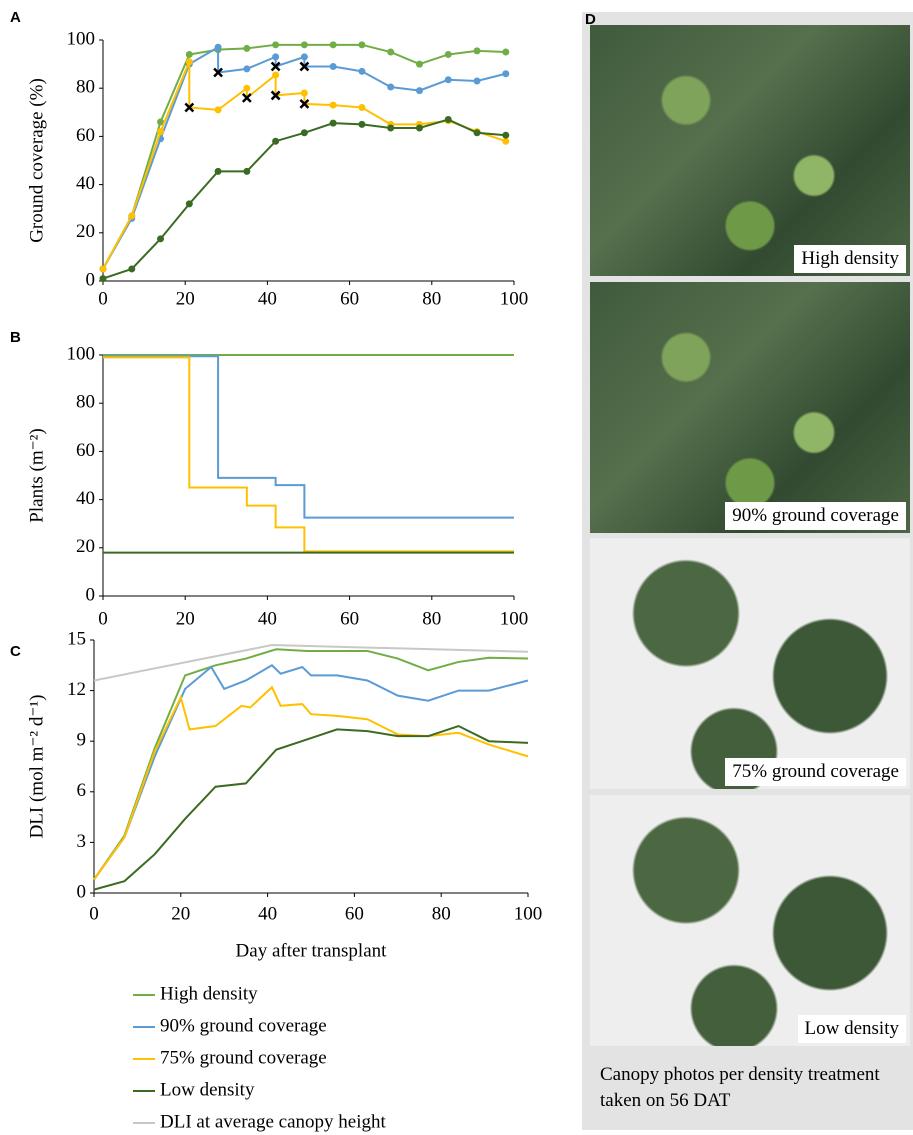 The height and width of the screenshot is (1135, 913). What do you see at coordinates (815, 516) in the screenshot?
I see `photo-label: 90% ground coverage` at bounding box center [815, 516].